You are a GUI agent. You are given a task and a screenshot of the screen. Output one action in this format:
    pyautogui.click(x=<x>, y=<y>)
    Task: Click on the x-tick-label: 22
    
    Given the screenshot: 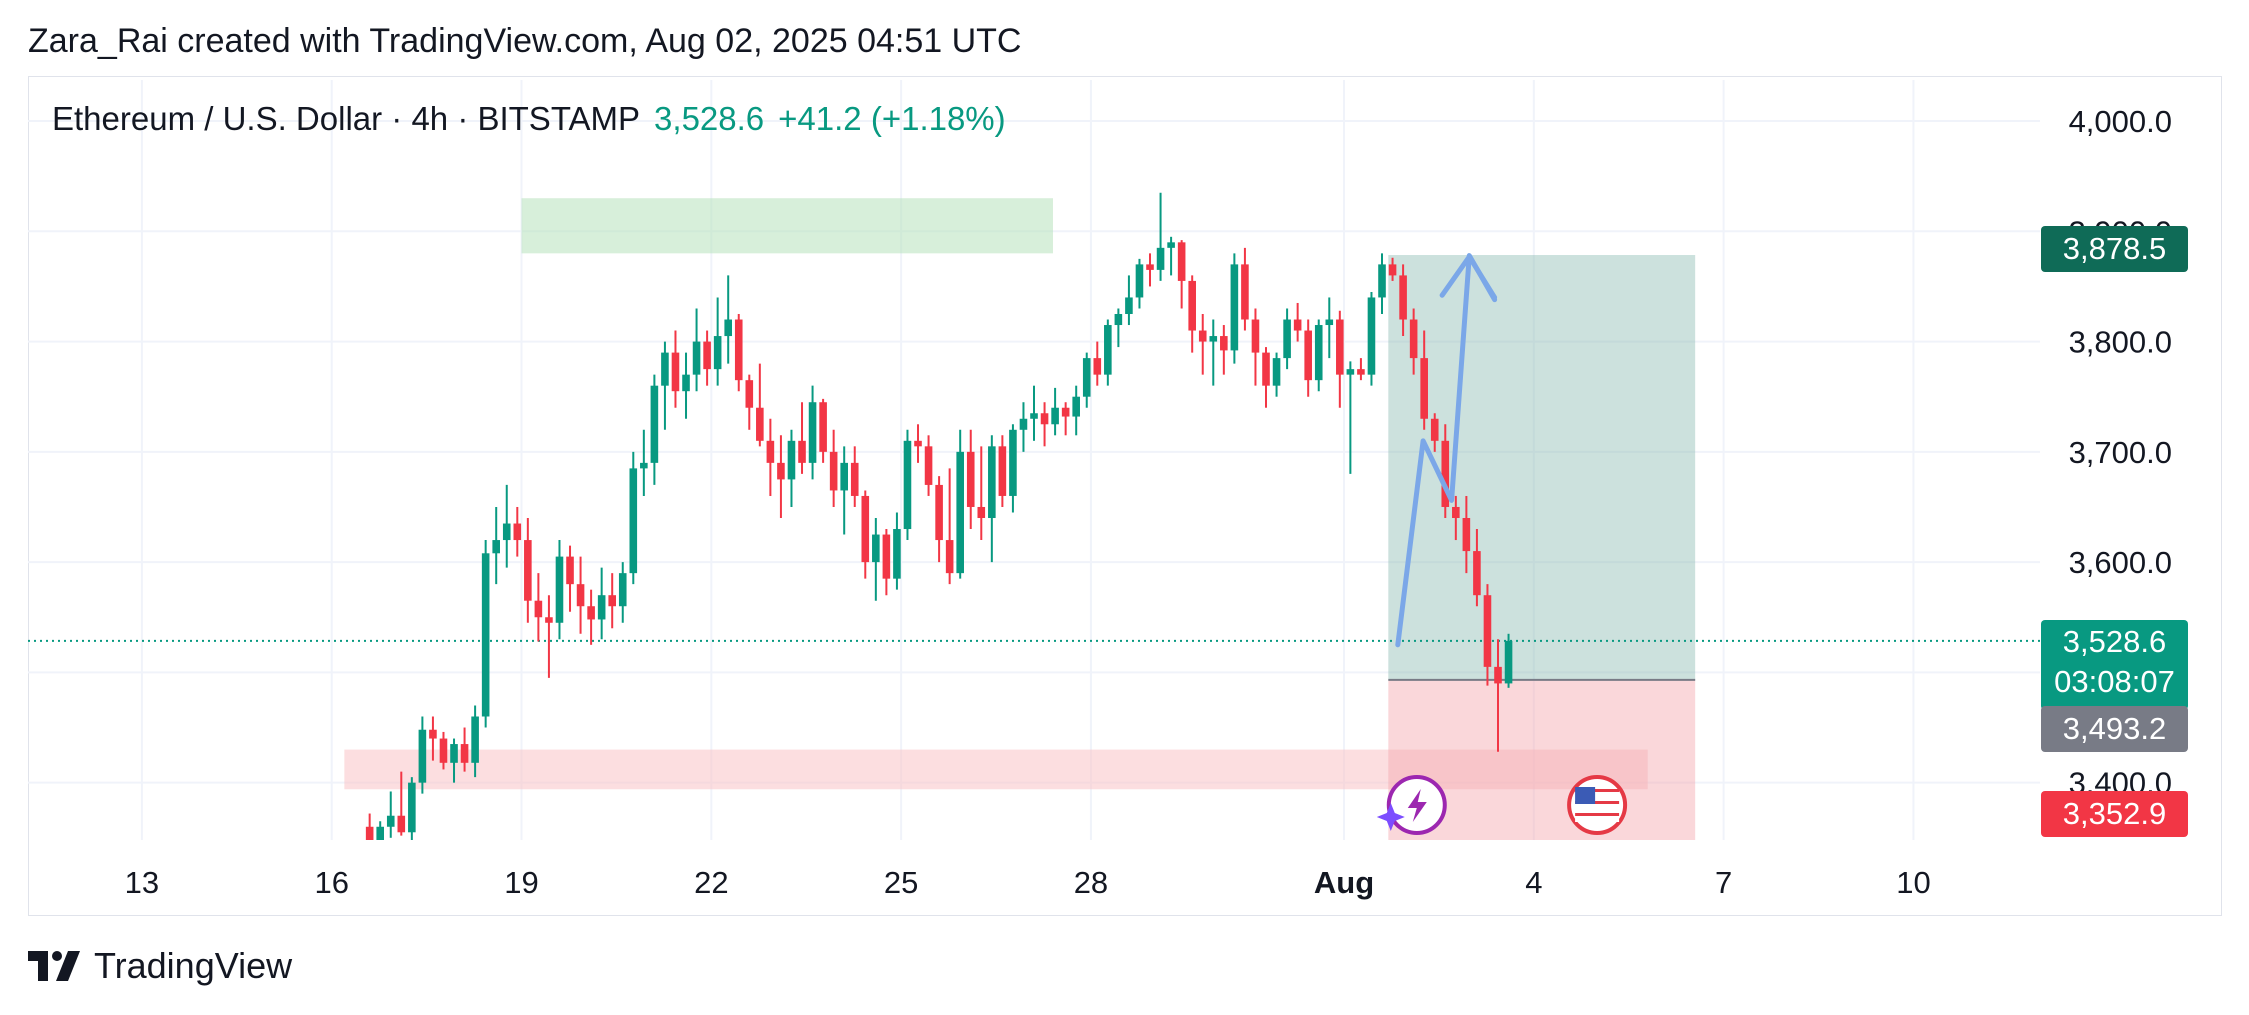 What is the action you would take?
    pyautogui.click(x=711, y=882)
    